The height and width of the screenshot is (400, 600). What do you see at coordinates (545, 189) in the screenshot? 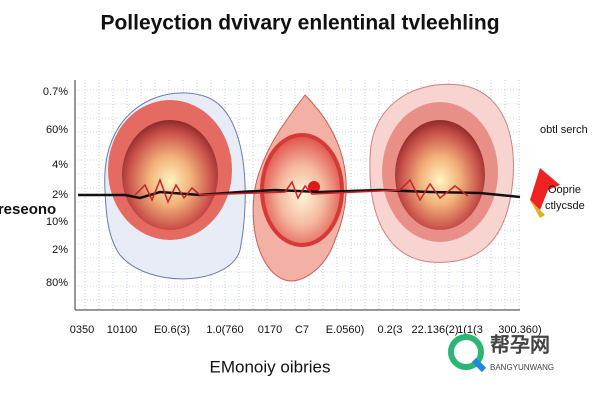
I see `arrow-icon` at bounding box center [545, 189].